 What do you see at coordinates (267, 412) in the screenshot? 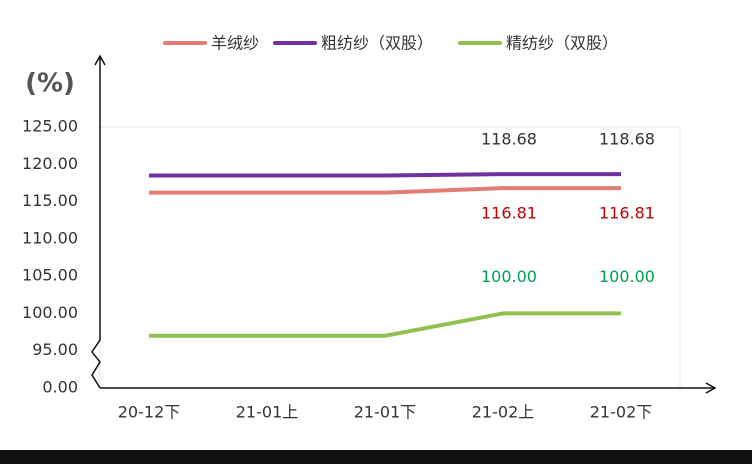
I see `x-tick-label: 21-01上` at bounding box center [267, 412].